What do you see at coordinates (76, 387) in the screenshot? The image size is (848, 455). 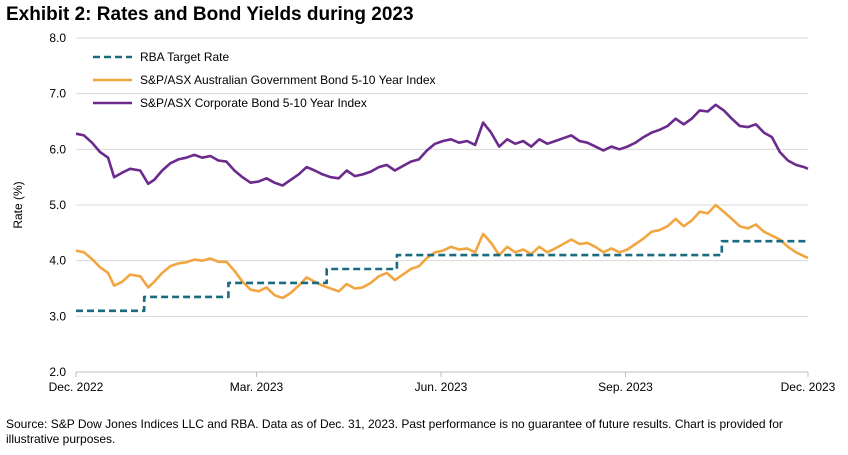 I see `x-tick-label: Dec. 2022` at bounding box center [76, 387].